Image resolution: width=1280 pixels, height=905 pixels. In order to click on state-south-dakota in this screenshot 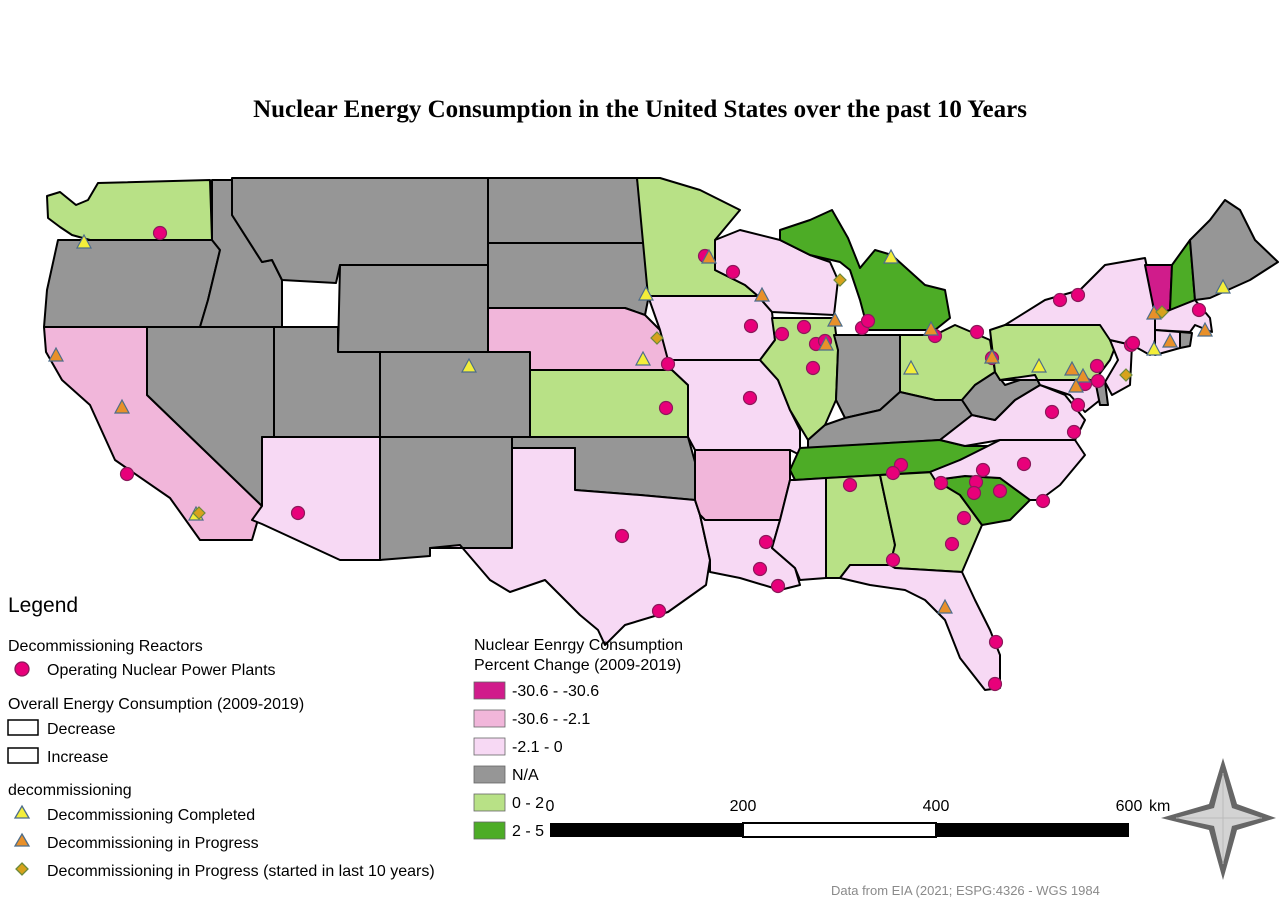, I will do `click(568, 279)`.